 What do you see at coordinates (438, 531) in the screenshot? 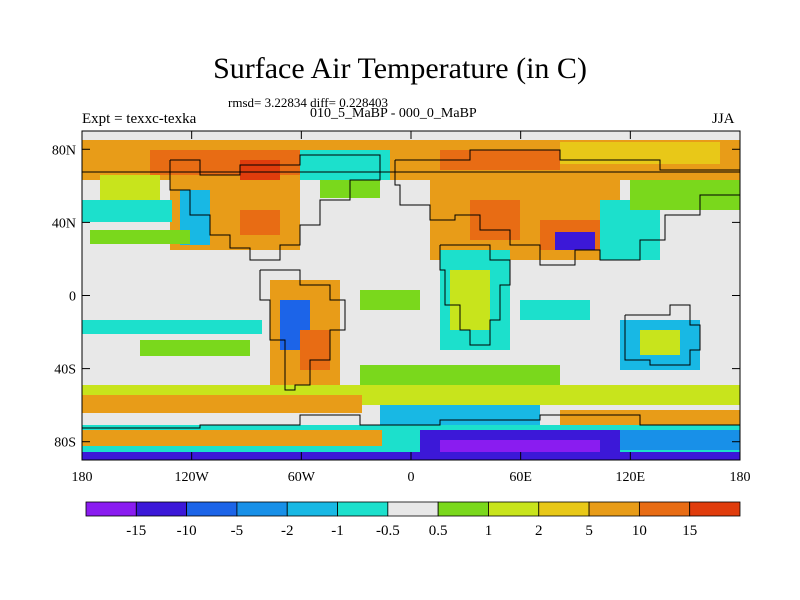
I see `colorbar-label: 0.5` at bounding box center [438, 531].